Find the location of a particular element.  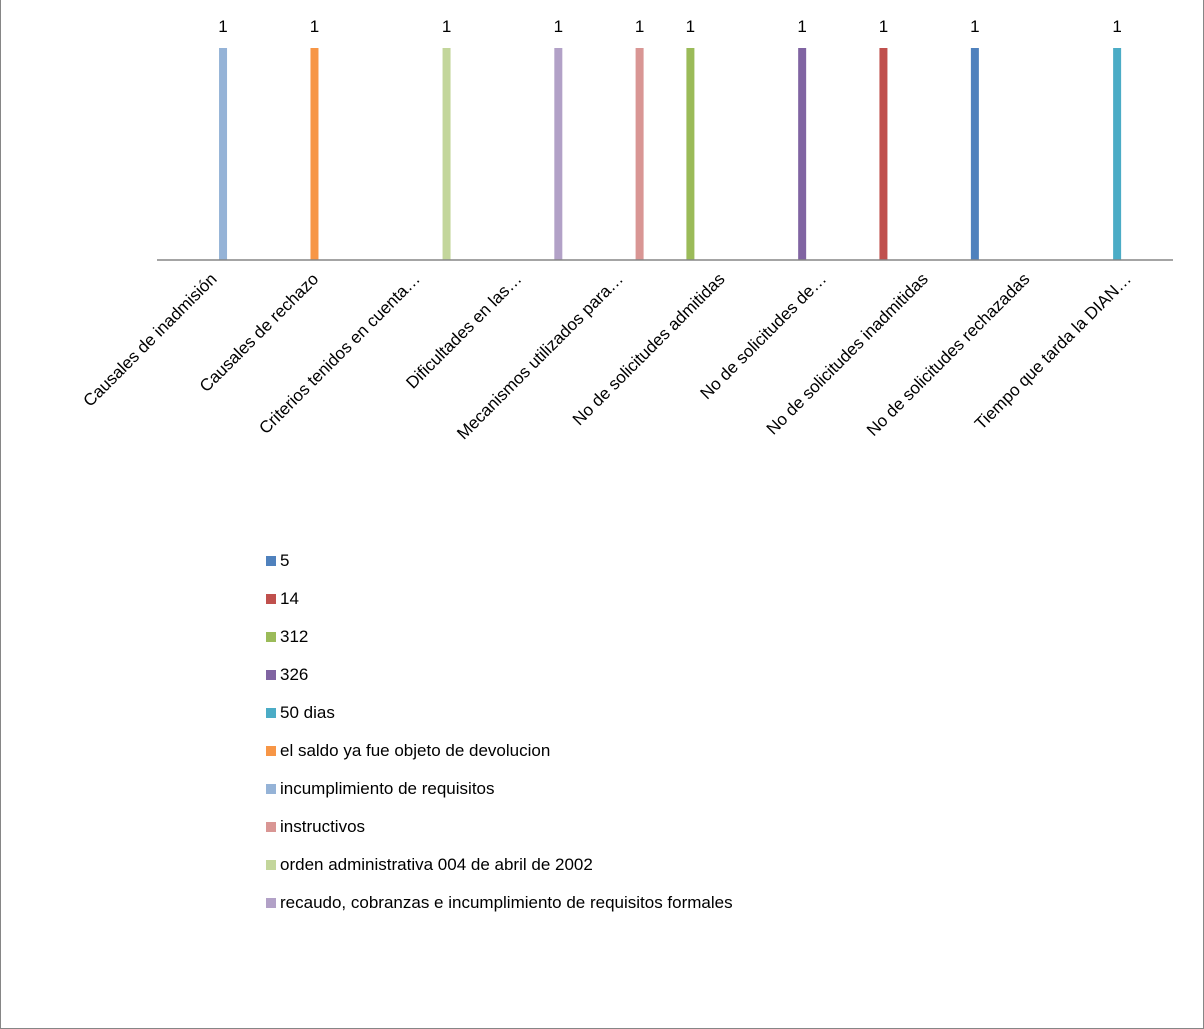

legend-label: el saldo ya fue objeto de devolucion is located at coordinates (415, 750).